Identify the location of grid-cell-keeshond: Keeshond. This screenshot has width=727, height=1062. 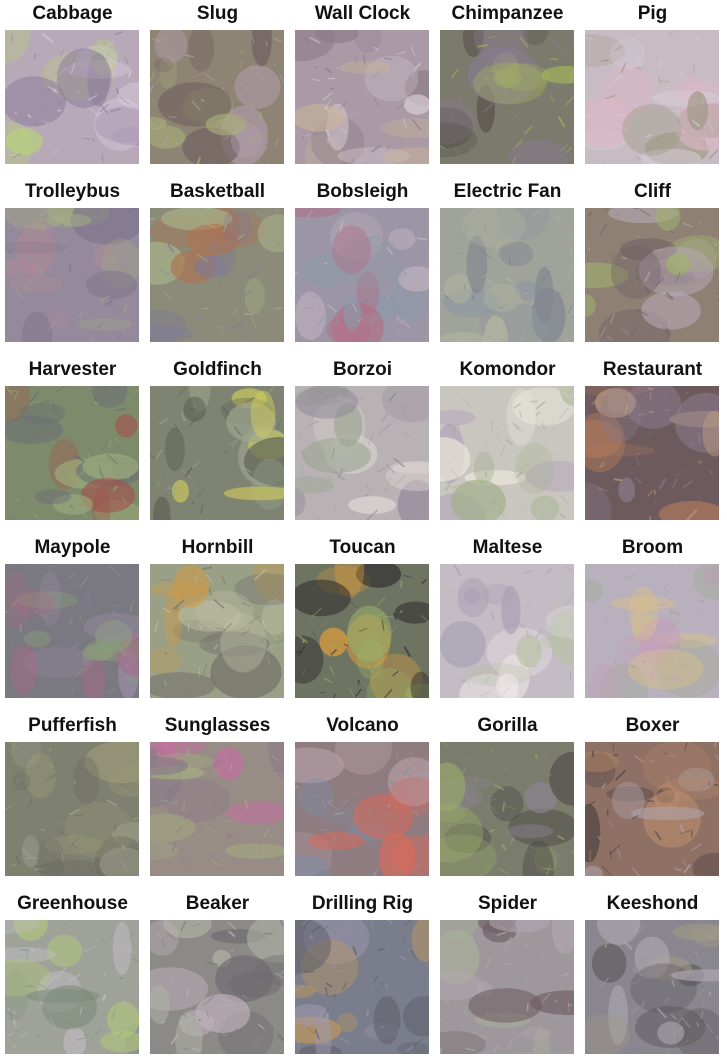
(652, 976).